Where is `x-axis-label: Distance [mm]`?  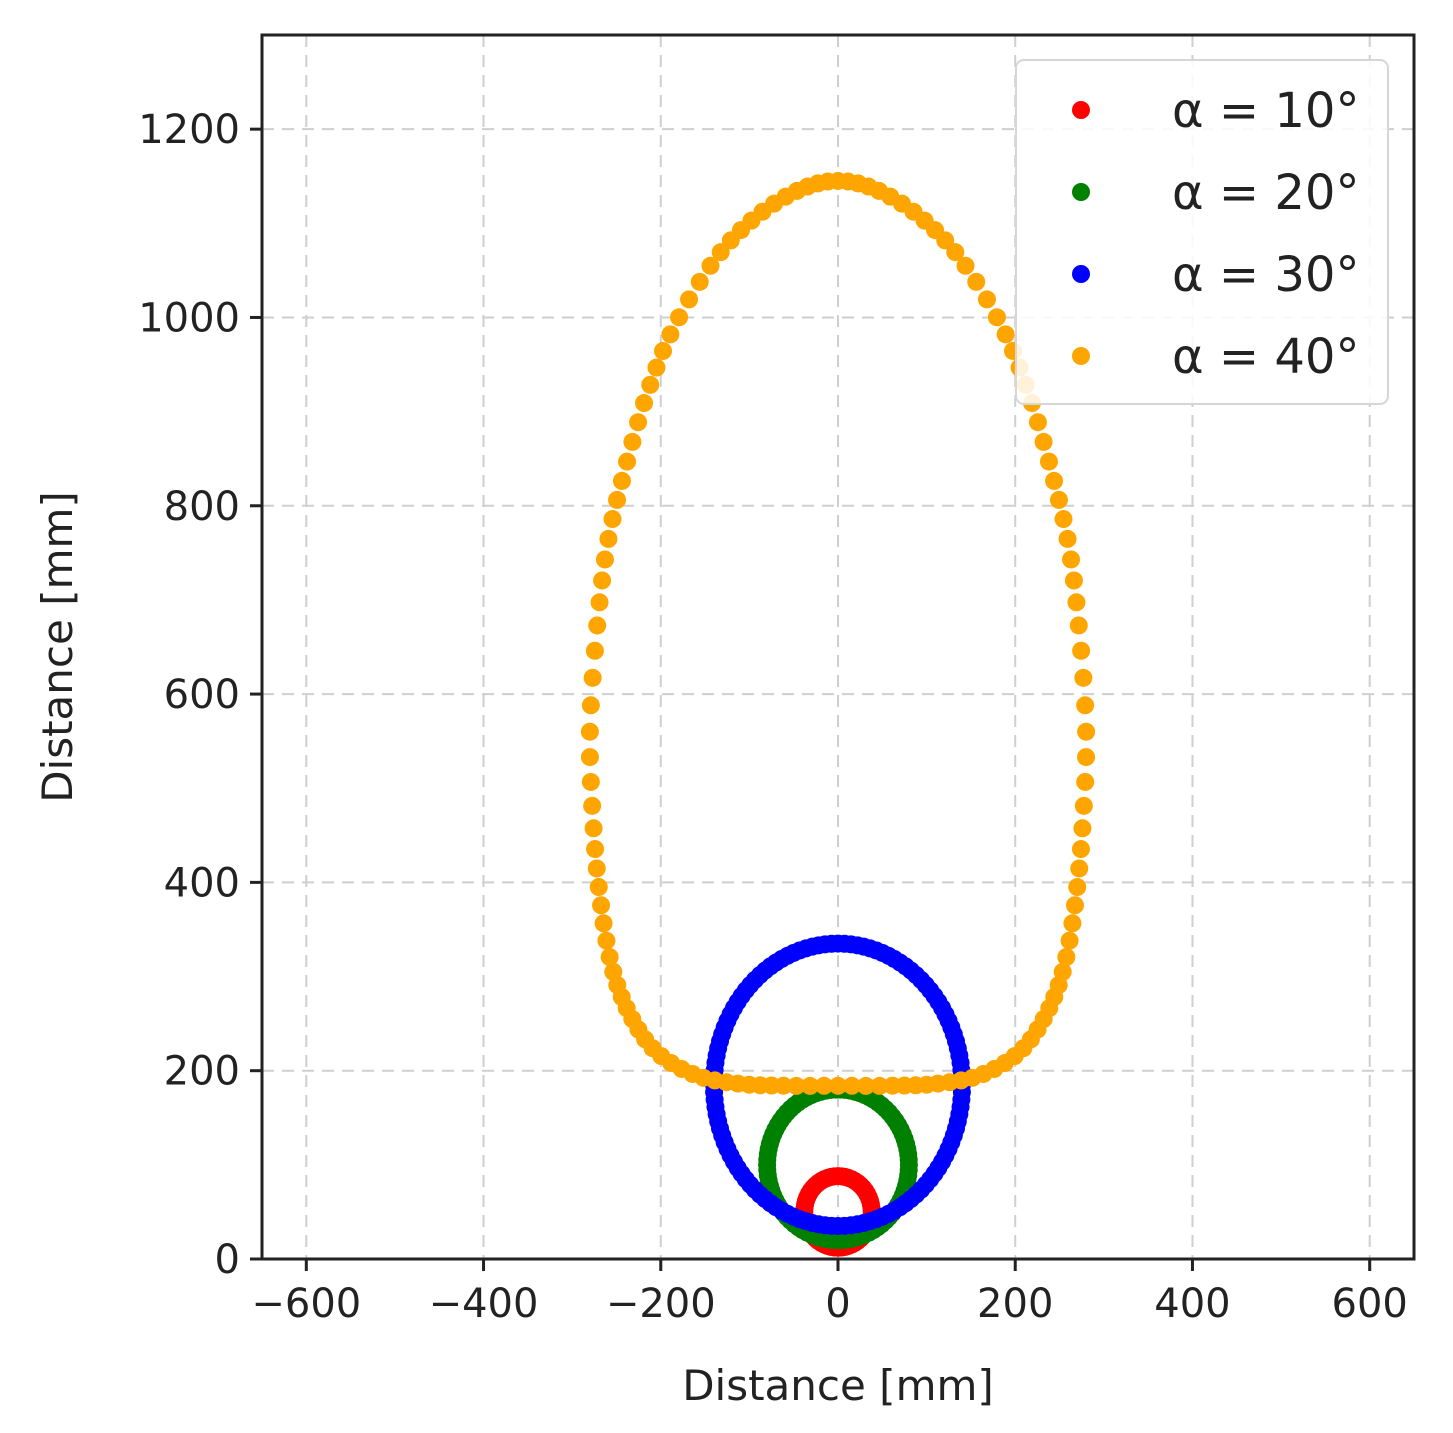 x-axis-label: Distance [mm] is located at coordinates (838, 1385).